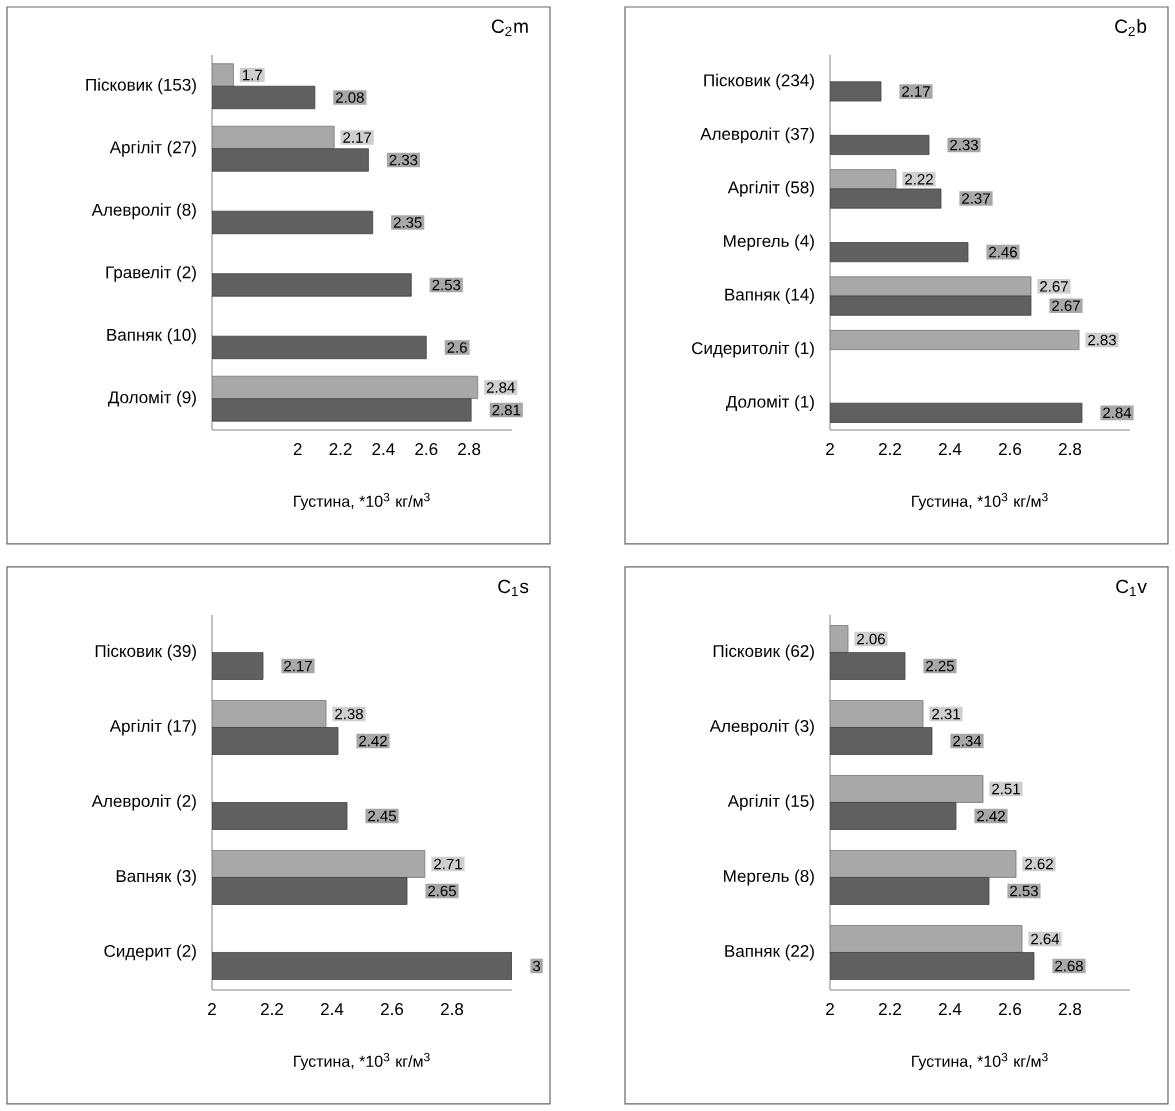  I want to click on data-label: 2.62, so click(1039, 864).